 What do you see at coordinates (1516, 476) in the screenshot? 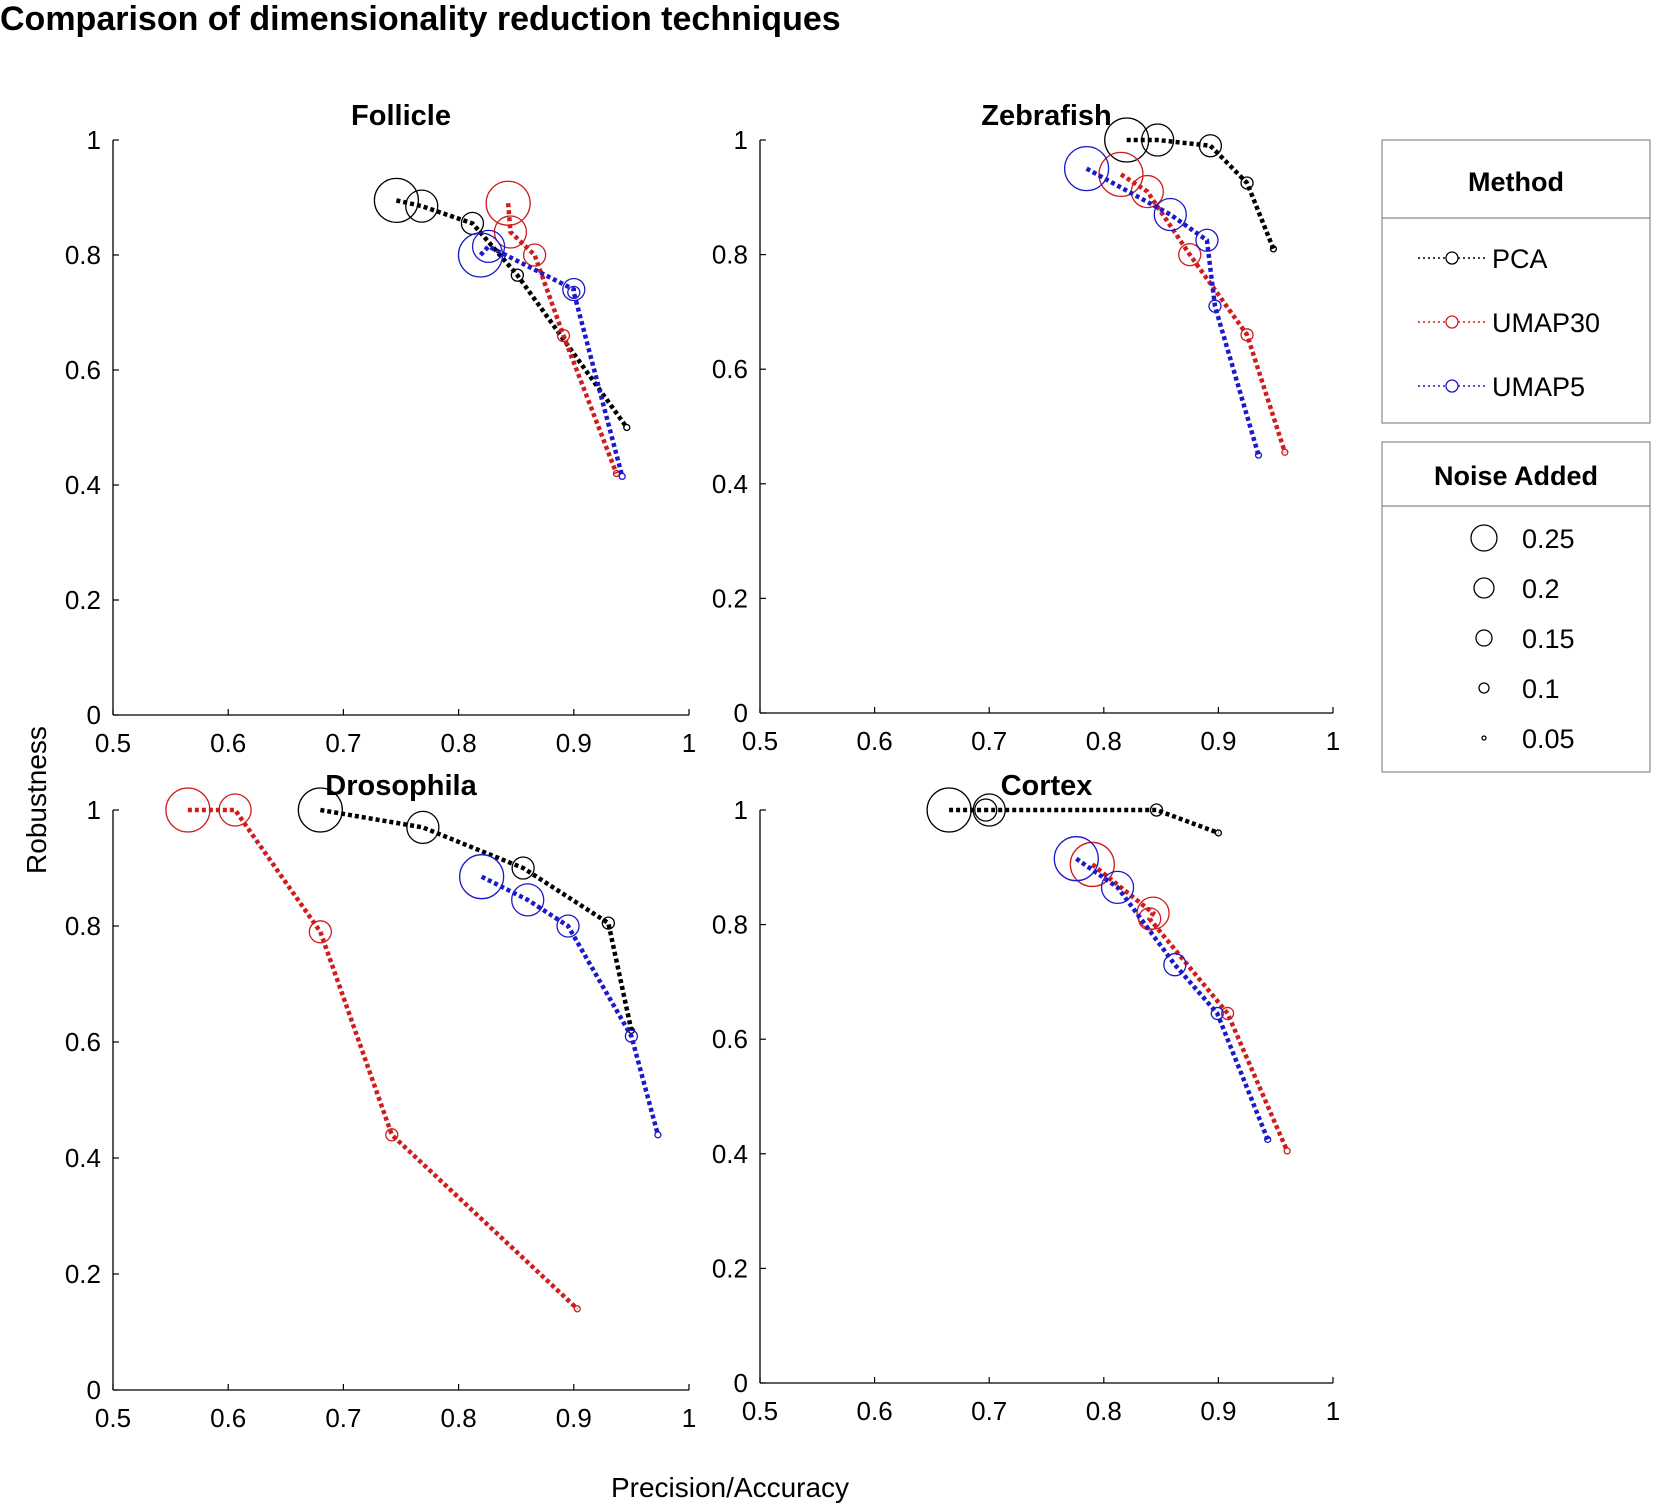
I see `noise-legend-title: Noise Added` at bounding box center [1516, 476].